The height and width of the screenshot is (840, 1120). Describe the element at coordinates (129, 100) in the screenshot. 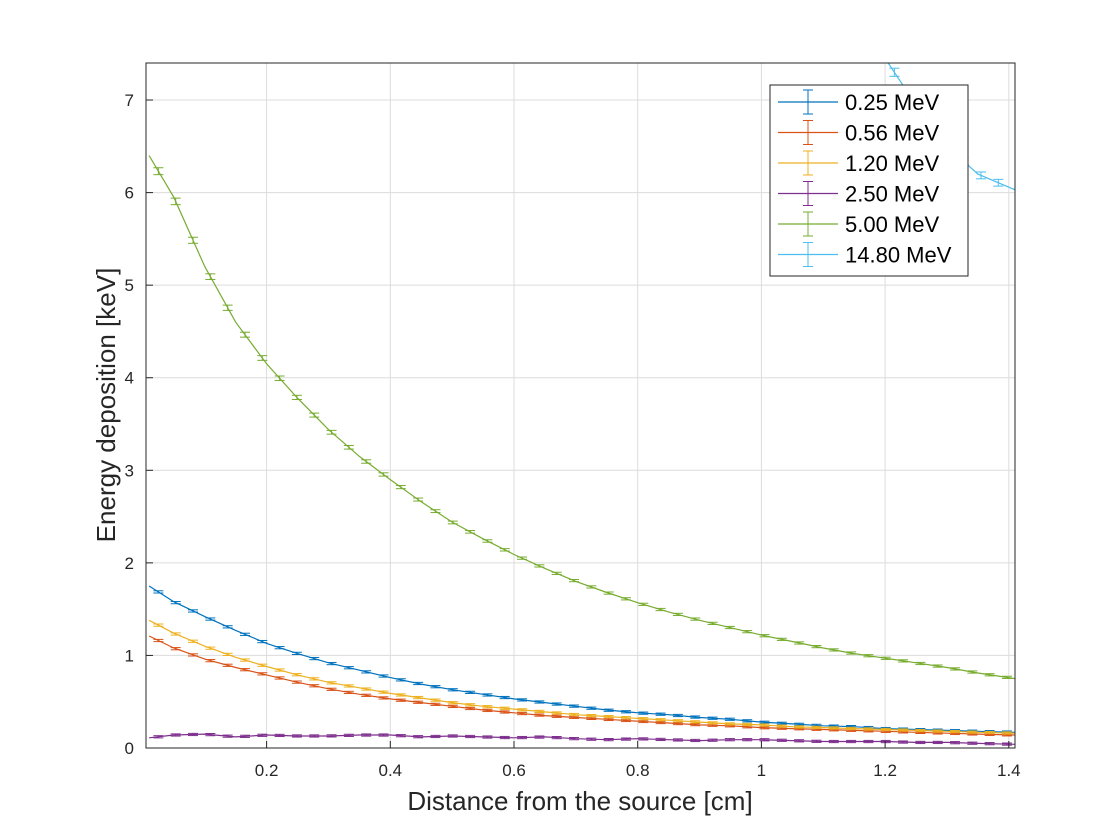

I see `y-tick-label: 7` at that location.